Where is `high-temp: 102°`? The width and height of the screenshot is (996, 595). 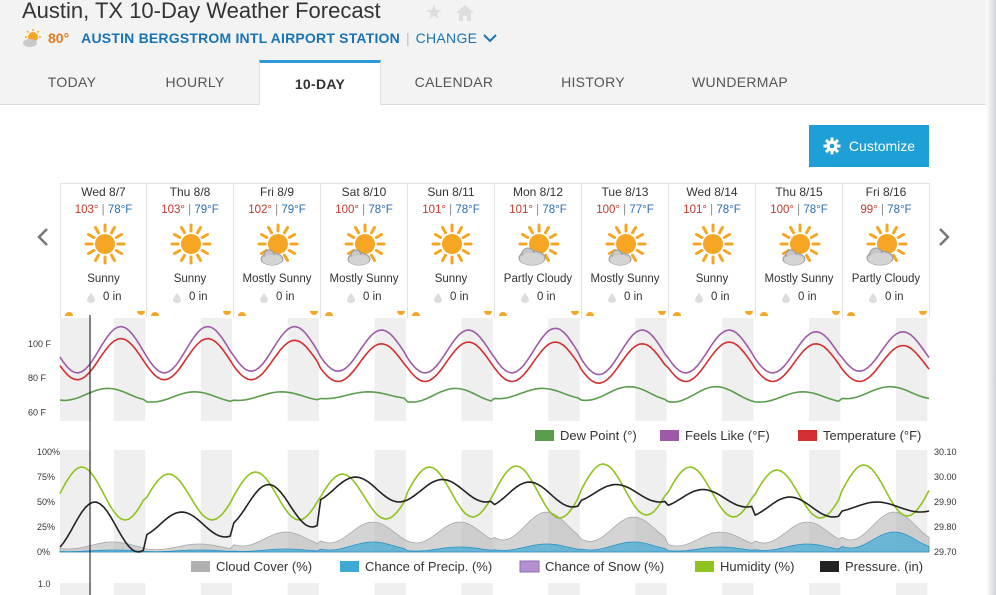 high-temp: 102° is located at coordinates (260, 210).